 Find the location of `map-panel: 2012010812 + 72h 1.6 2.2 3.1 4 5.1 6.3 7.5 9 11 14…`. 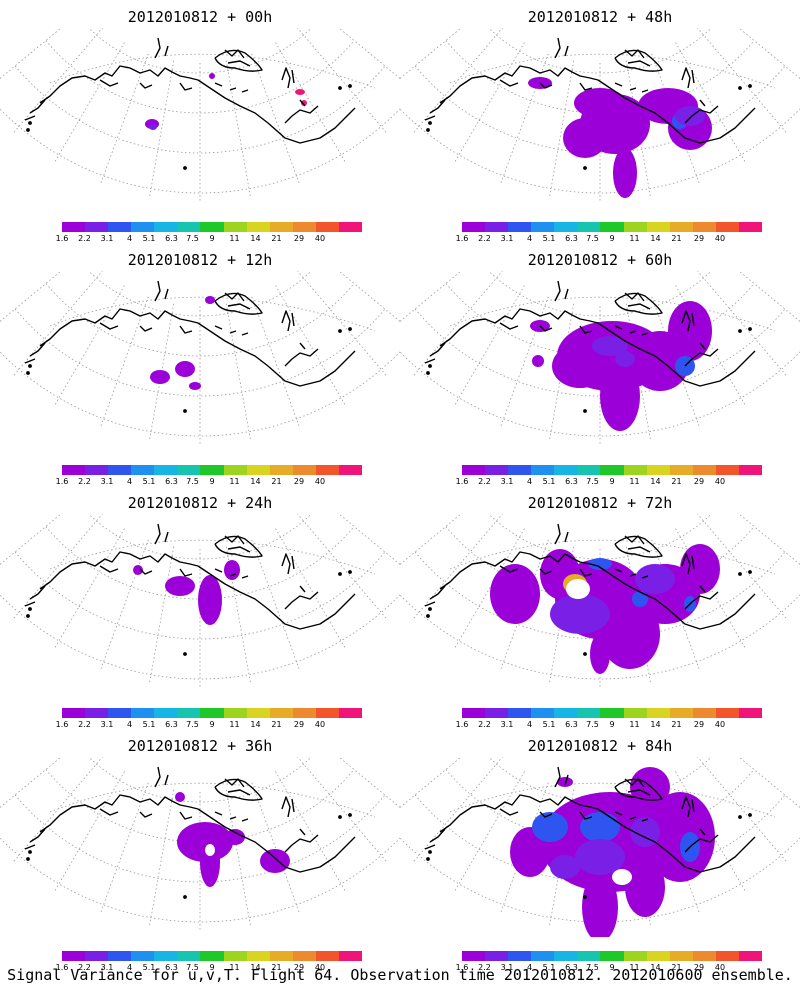

map-panel: 2012010812 + 72h 1.6 2.2 3.1 4 5.1 6.3 7.5 9 11 14… is located at coordinates (600, 607).